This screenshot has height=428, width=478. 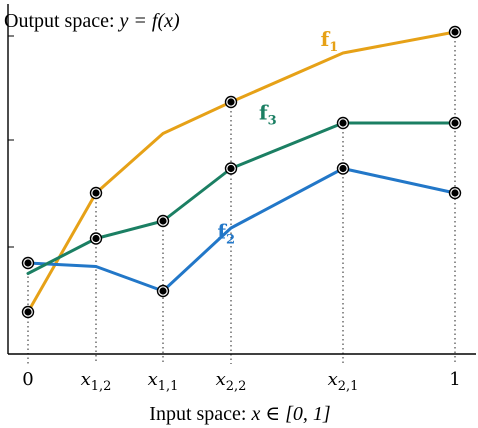 I want to click on x-tick-label: 1, so click(x=454, y=379).